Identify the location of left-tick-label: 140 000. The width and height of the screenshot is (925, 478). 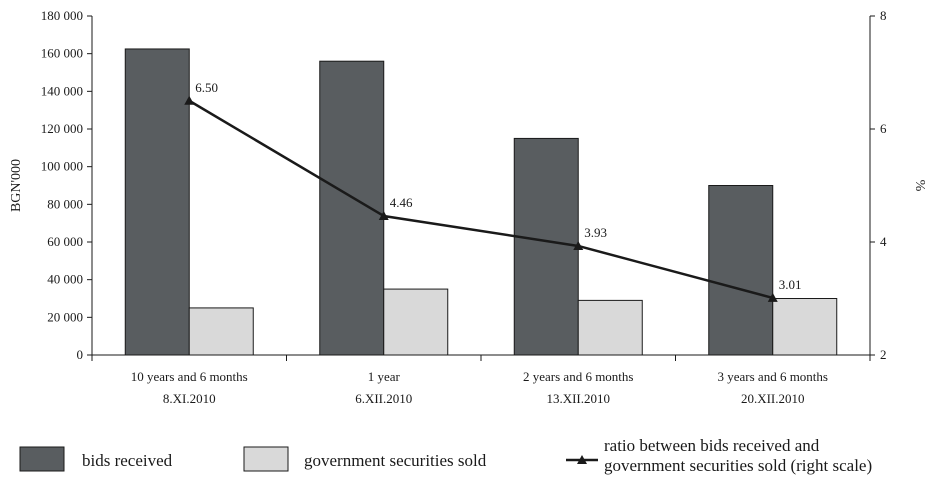
(62, 90).